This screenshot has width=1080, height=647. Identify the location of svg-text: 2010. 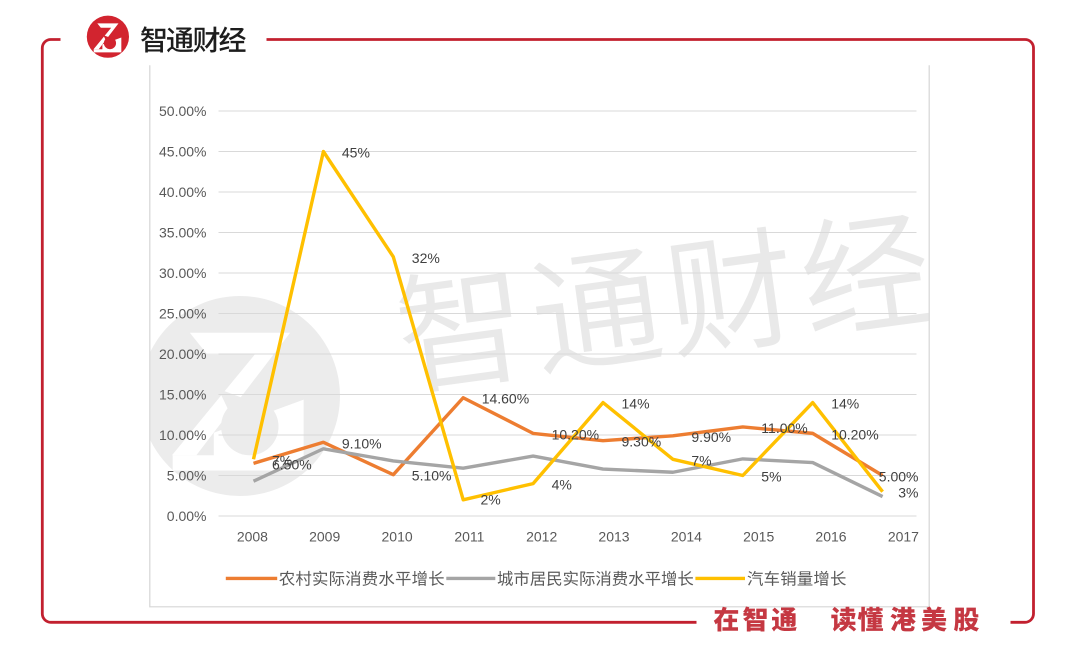
(397, 537).